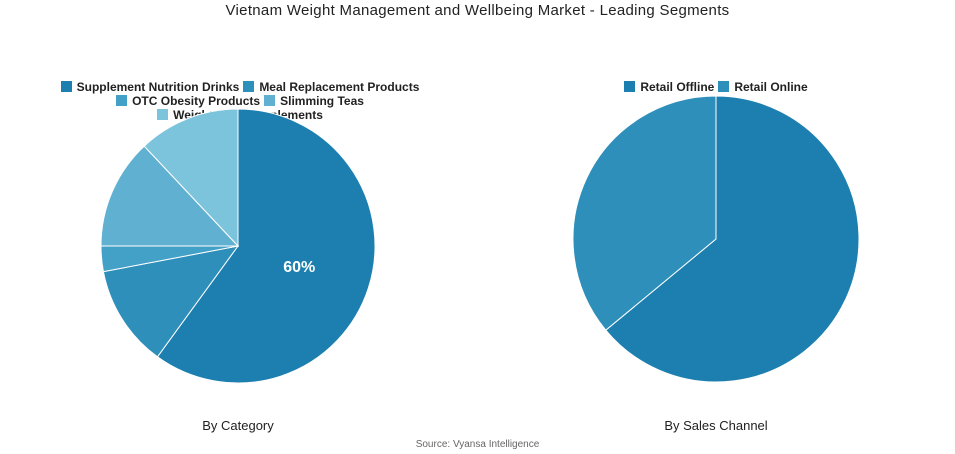 The width and height of the screenshot is (955, 454). Describe the element at coordinates (322, 101) in the screenshot. I see `legend-label: Slimming Teas` at that location.